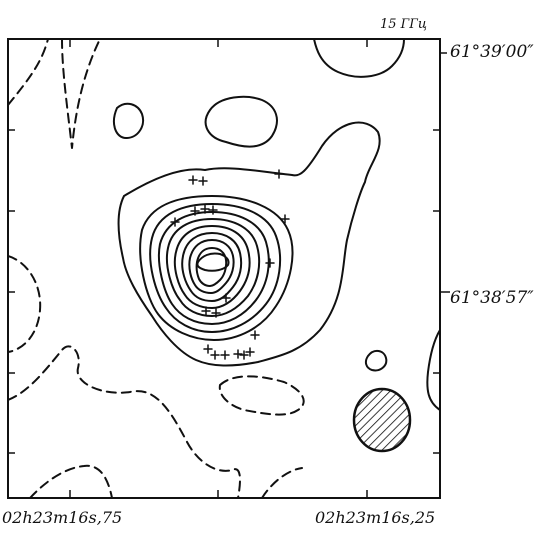 This screenshot has height=536, width=543. What do you see at coordinates (382, 420) in the screenshot?
I see `beam-ellipse` at bounding box center [382, 420].